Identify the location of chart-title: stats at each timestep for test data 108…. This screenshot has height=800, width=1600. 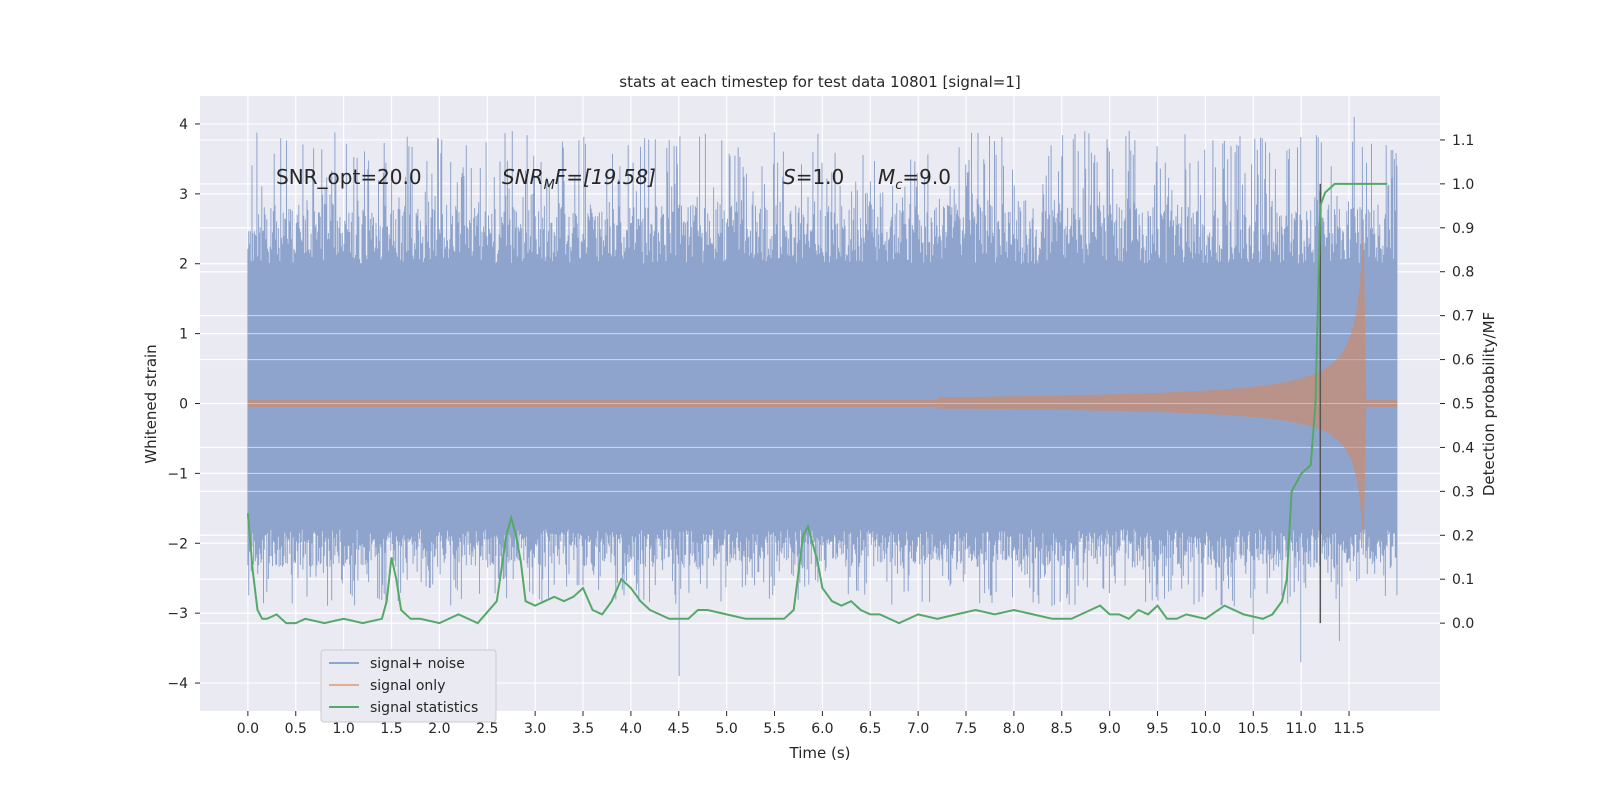
(819, 82).